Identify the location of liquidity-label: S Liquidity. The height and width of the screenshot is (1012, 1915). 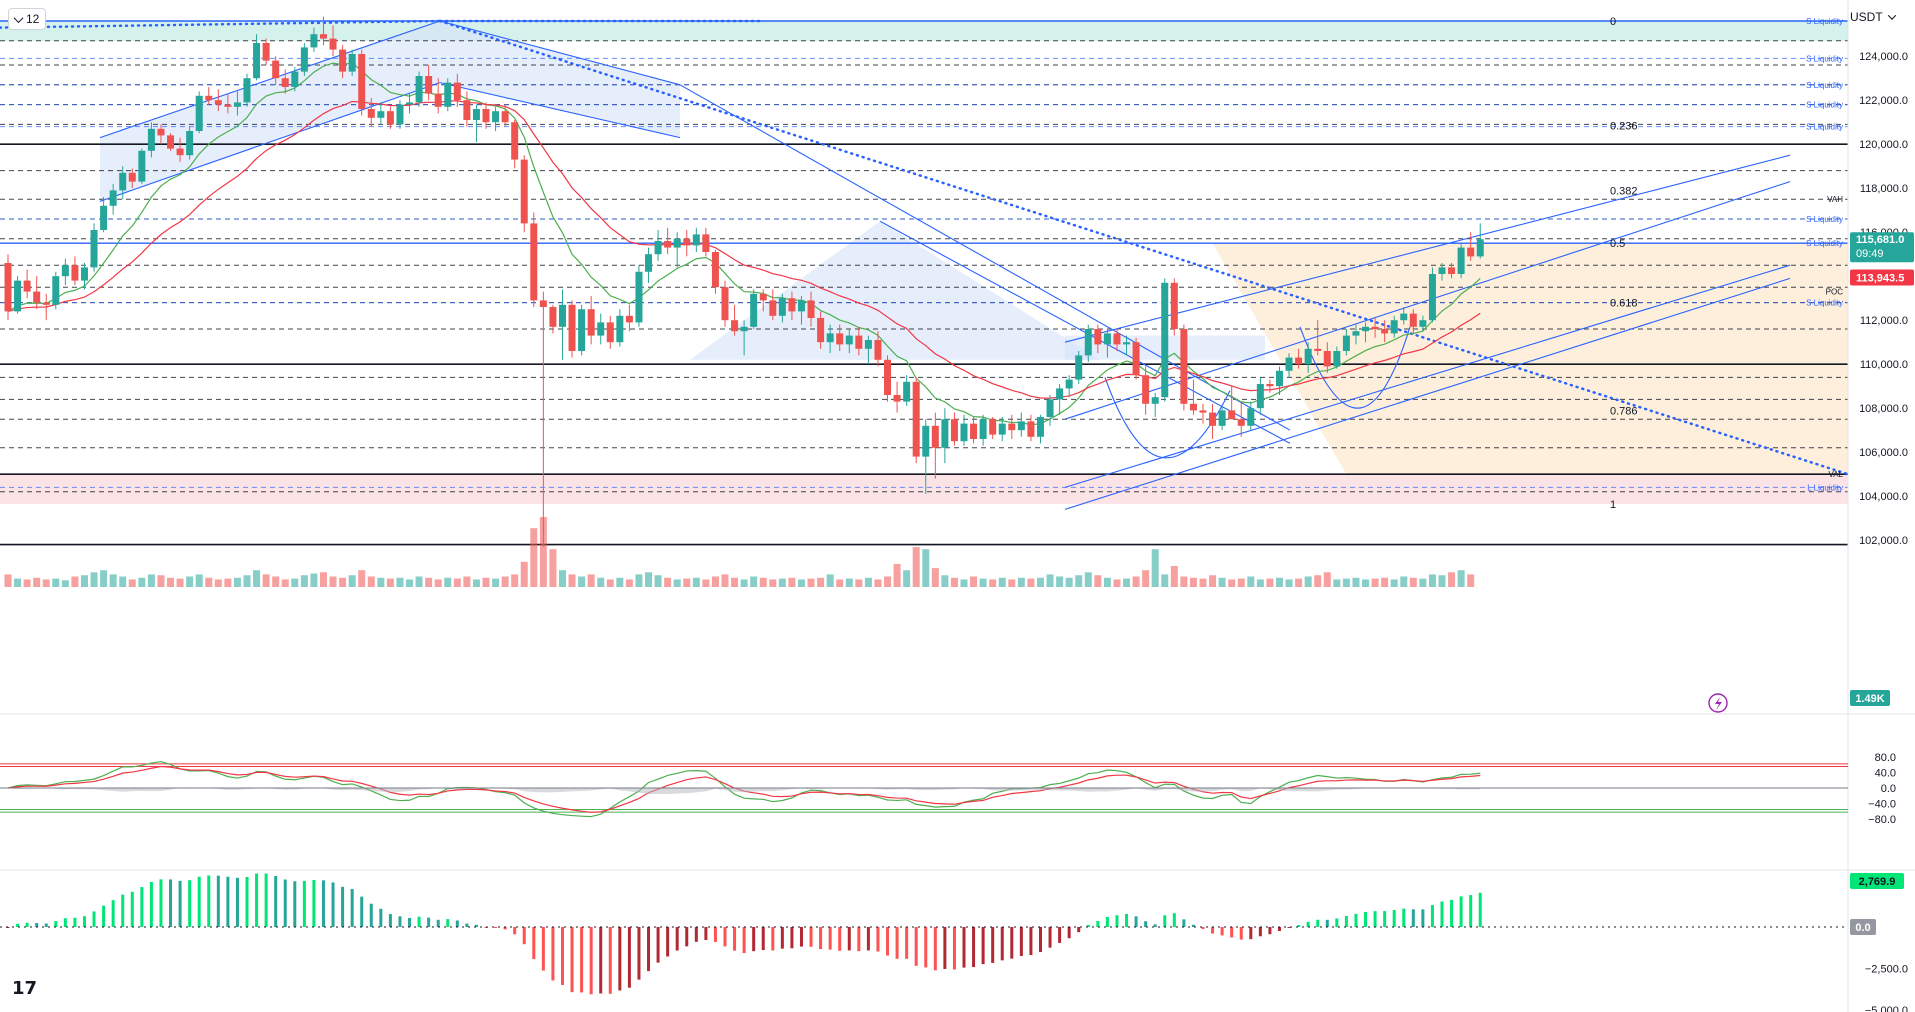
(1824, 105).